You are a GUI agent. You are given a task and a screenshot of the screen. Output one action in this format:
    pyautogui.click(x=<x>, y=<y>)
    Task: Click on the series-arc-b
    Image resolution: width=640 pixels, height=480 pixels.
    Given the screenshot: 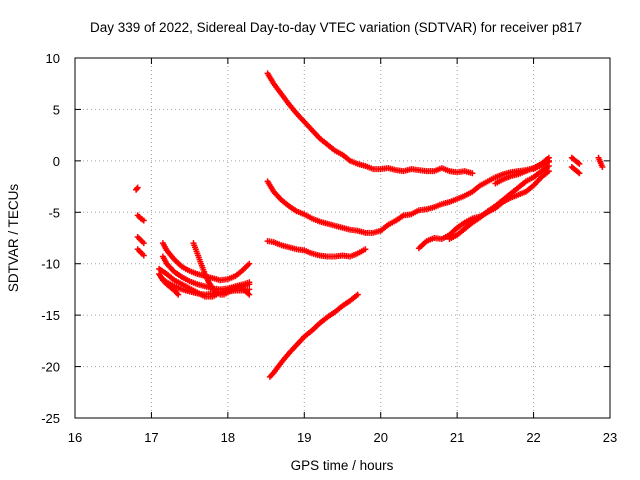 What is the action you would take?
    pyautogui.click(x=140, y=218)
    